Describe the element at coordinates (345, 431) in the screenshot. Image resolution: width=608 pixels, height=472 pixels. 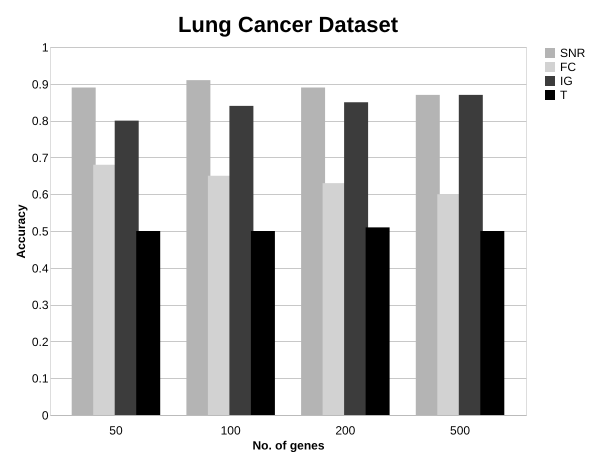
I see `x-tick-label: 200` at that location.